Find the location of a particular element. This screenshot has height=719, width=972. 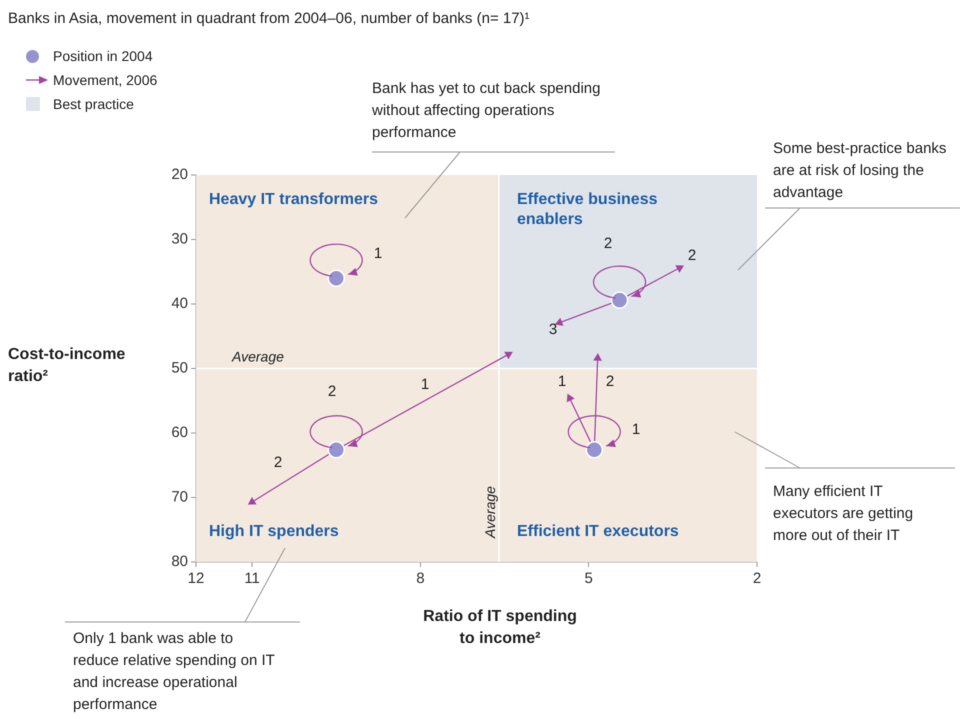

legend-label: Movement, 2006 is located at coordinates (105, 80).